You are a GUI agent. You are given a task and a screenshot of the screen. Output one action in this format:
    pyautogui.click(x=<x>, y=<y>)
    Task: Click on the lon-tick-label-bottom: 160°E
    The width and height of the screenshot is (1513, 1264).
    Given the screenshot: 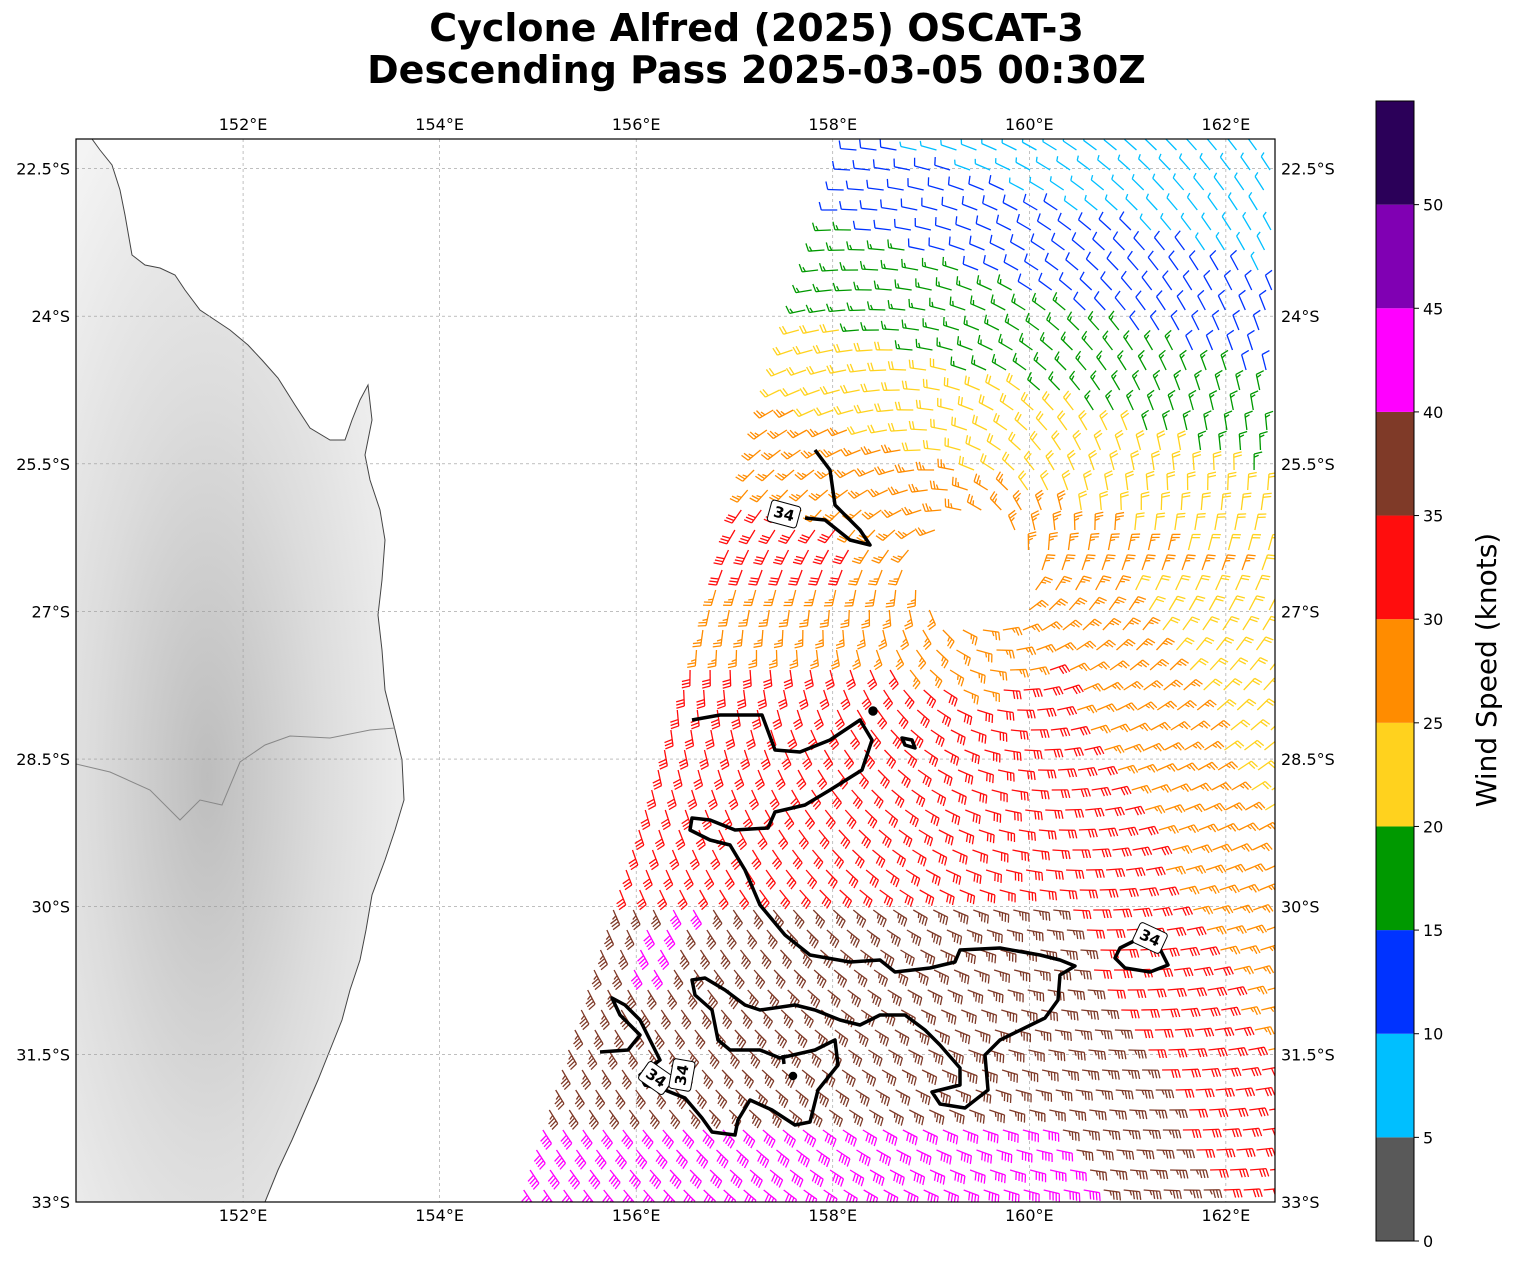 What is the action you would take?
    pyautogui.click(x=1029, y=1215)
    